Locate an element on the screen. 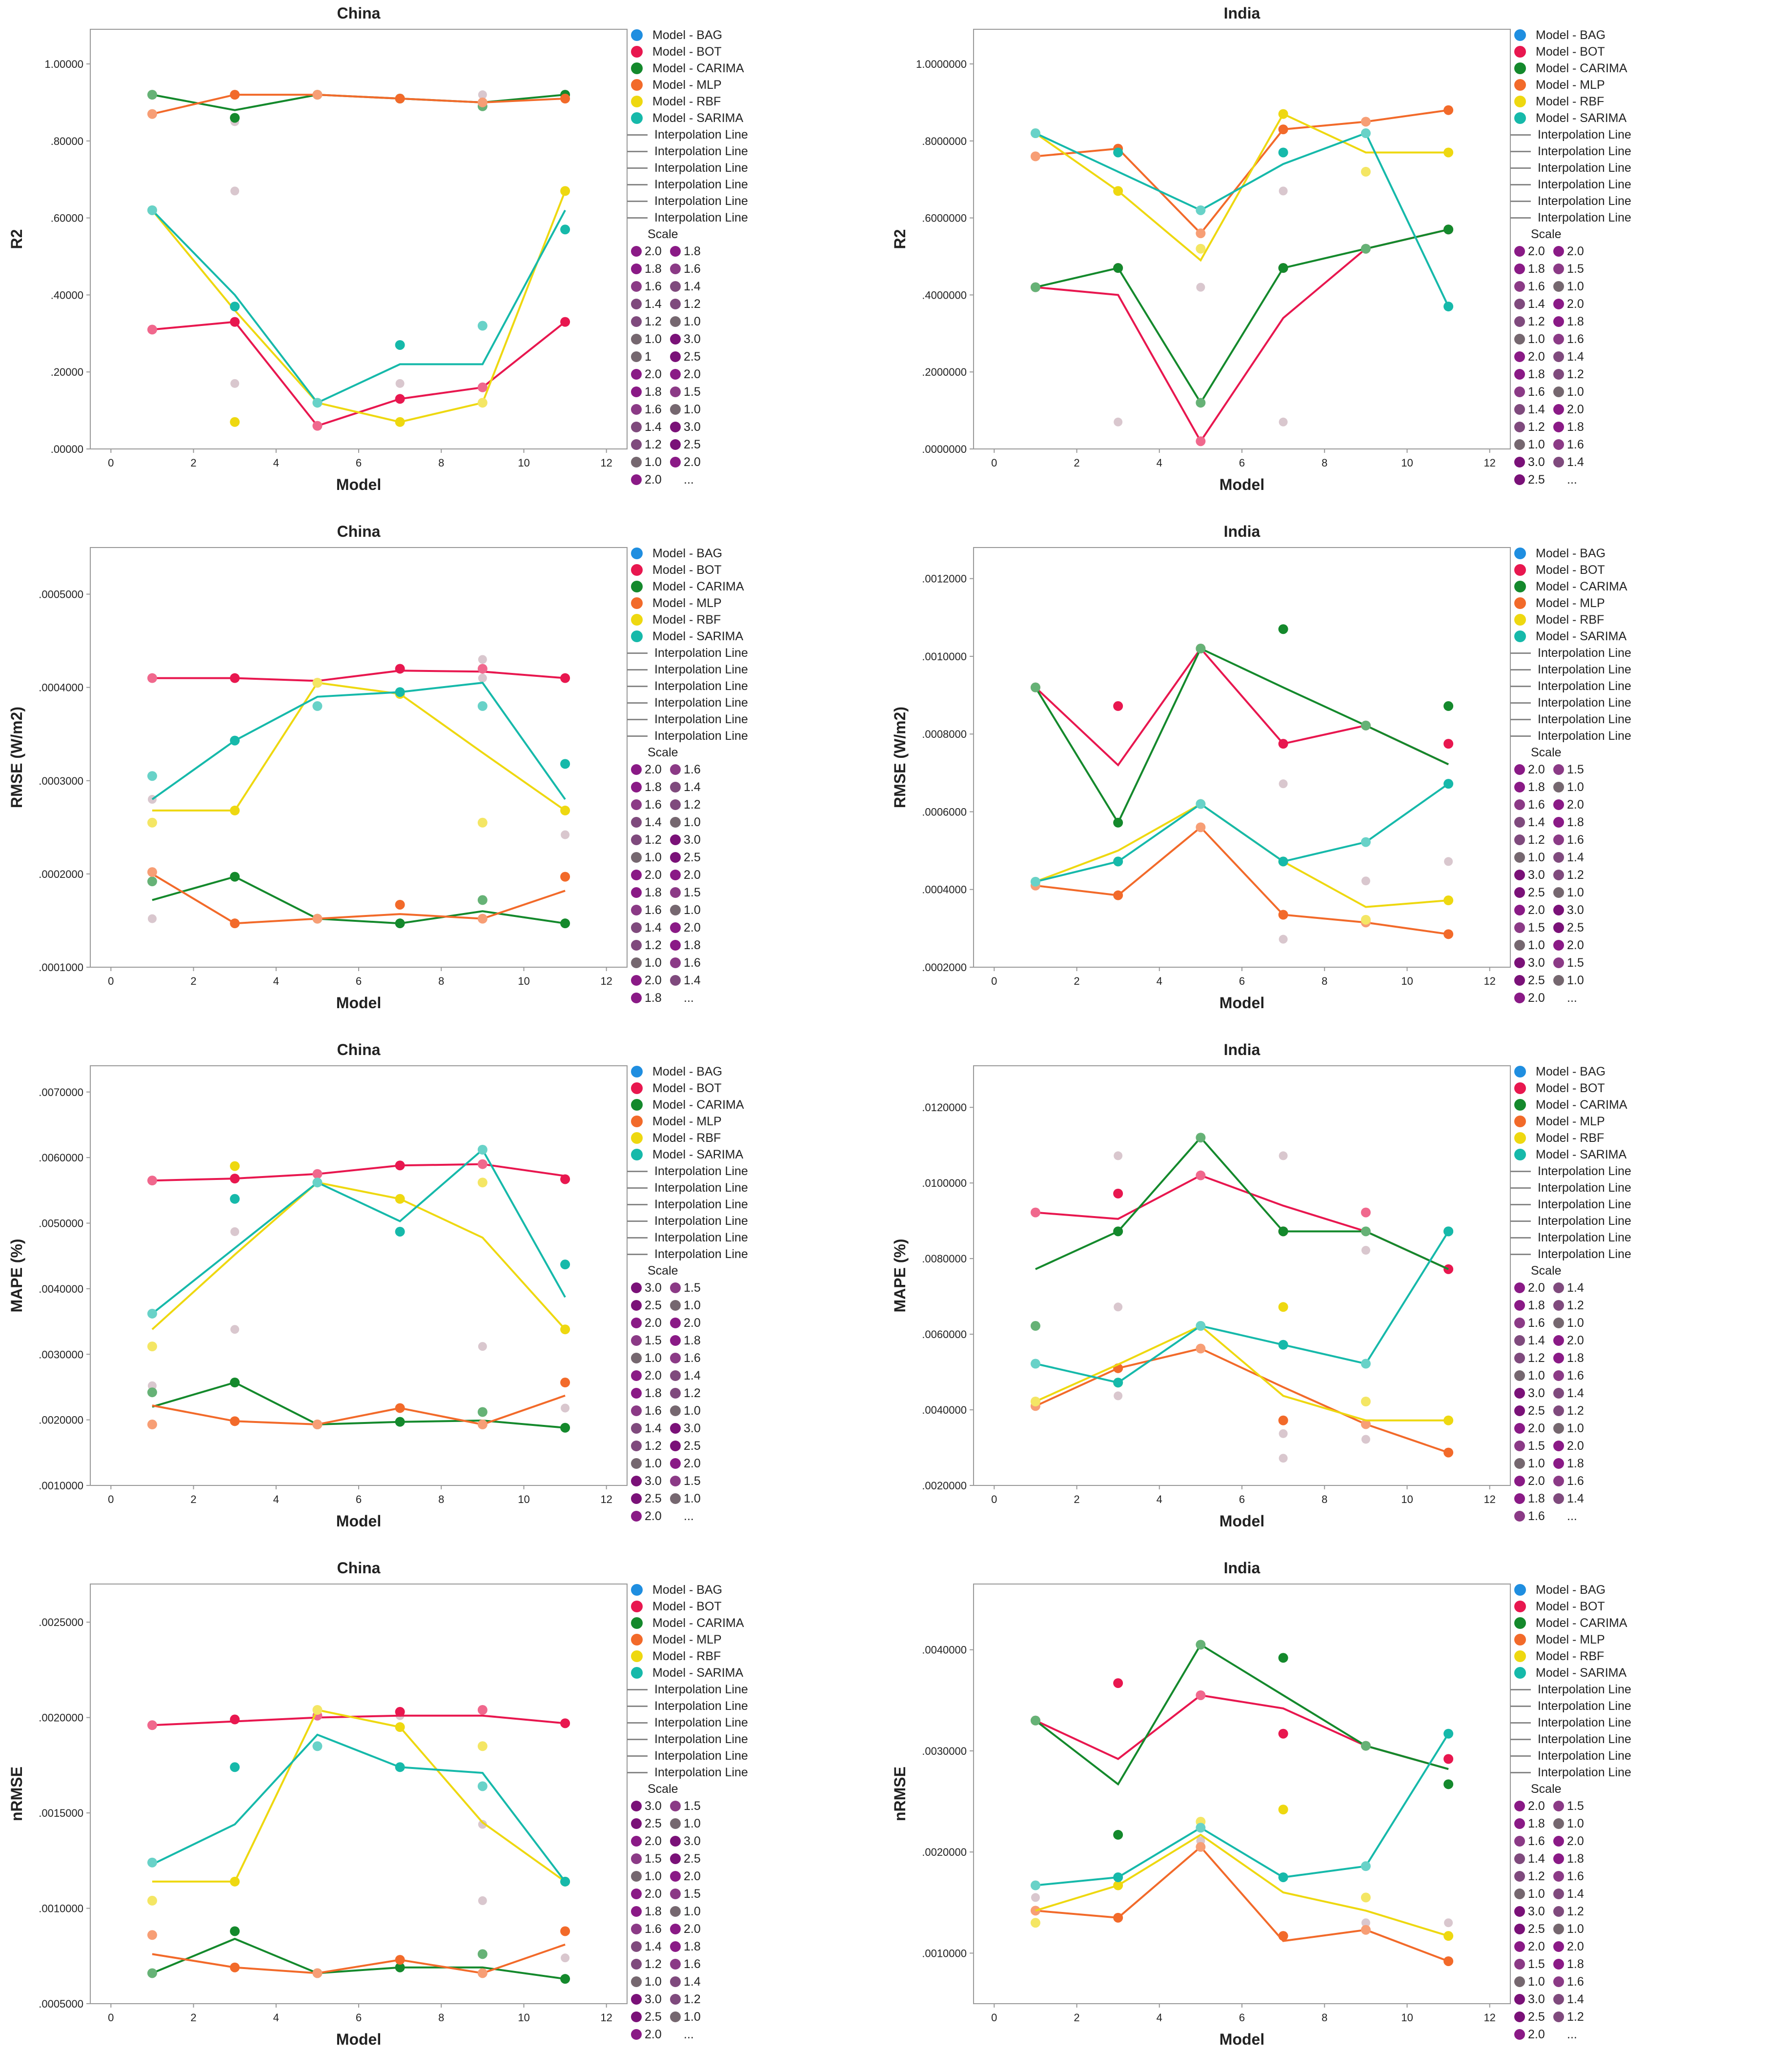  scale-item: 1.5 is located at coordinates (685, 1894).